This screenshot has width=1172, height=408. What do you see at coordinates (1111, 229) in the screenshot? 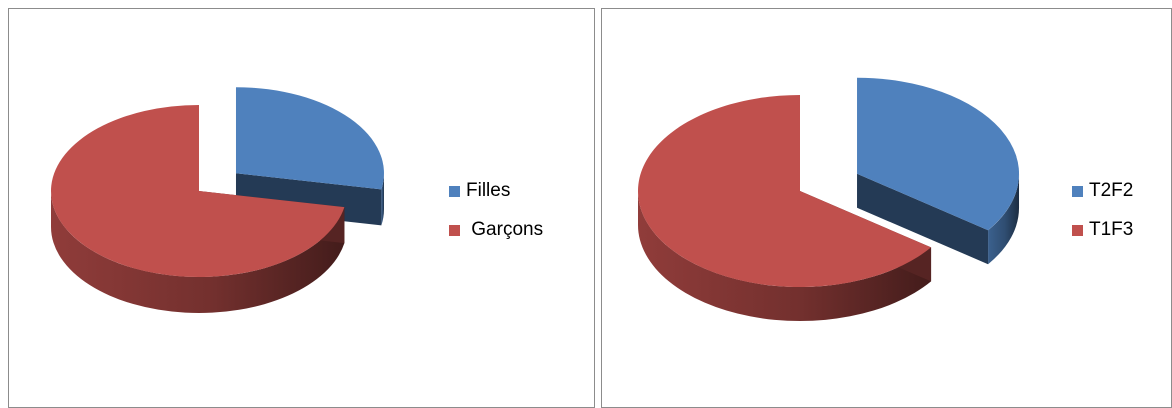
I see `legend-label: T1F3` at bounding box center [1111, 229].